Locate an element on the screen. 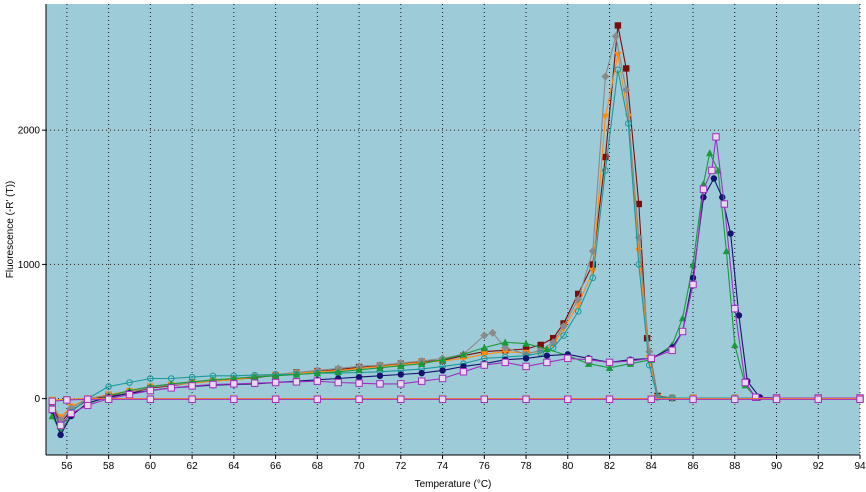 This screenshot has width=866, height=492. x-tick-label-70: 70 is located at coordinates (360, 466).